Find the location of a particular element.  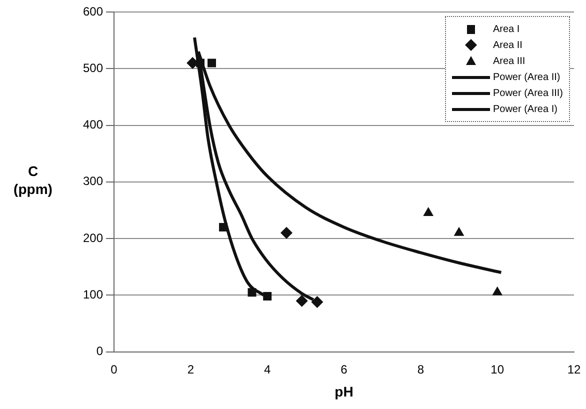

x-tick-label: 12 is located at coordinates (574, 369).